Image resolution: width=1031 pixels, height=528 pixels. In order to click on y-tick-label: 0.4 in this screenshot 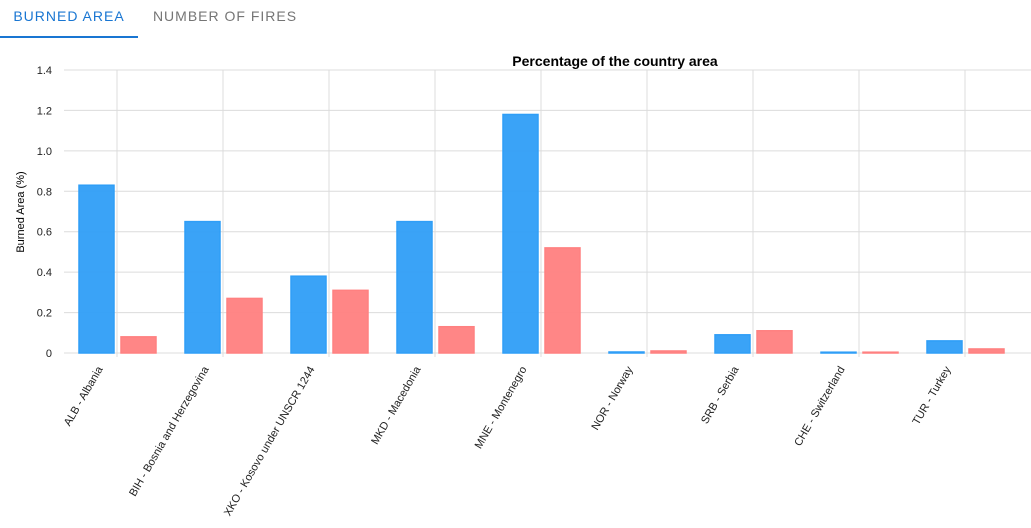, I will do `click(44, 273)`.